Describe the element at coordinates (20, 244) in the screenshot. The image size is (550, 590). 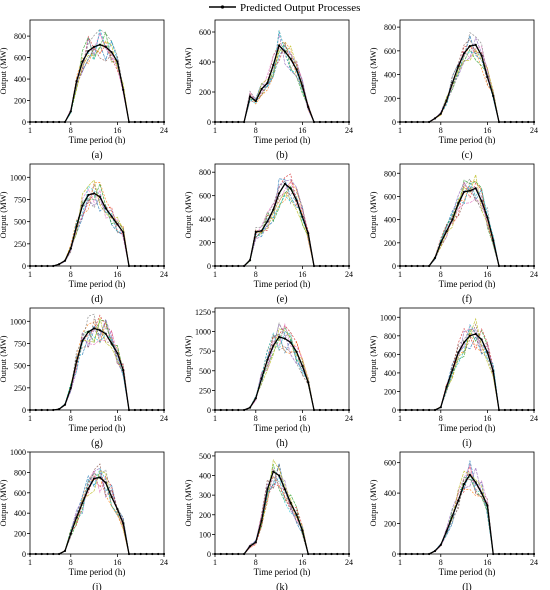
I see `y-tick-label: 250` at that location.